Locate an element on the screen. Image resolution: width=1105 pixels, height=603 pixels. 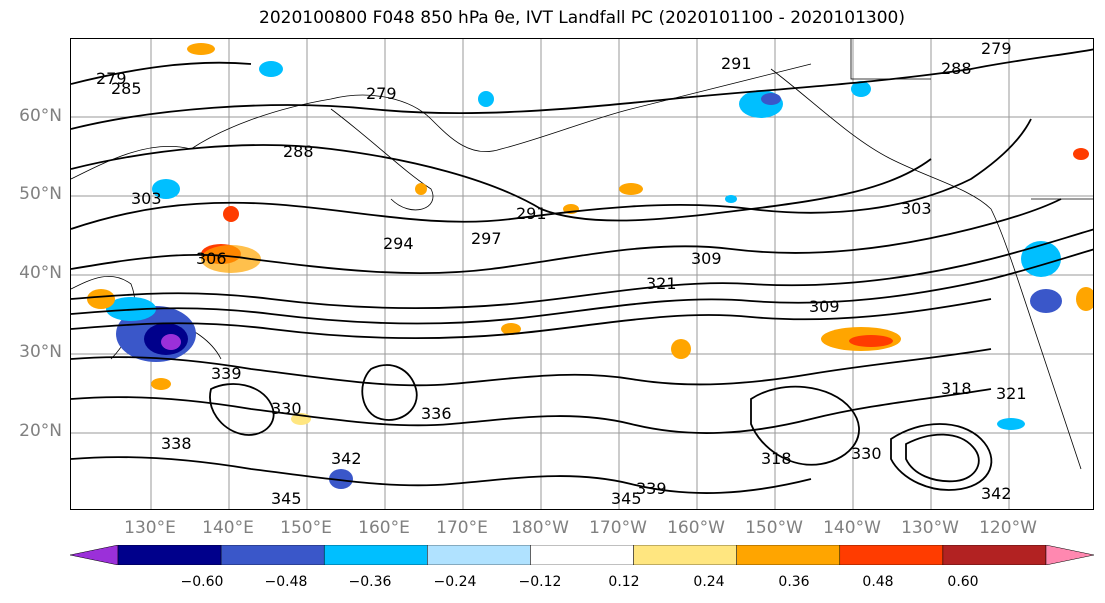
contour-label: 297 is located at coordinates (486, 238).